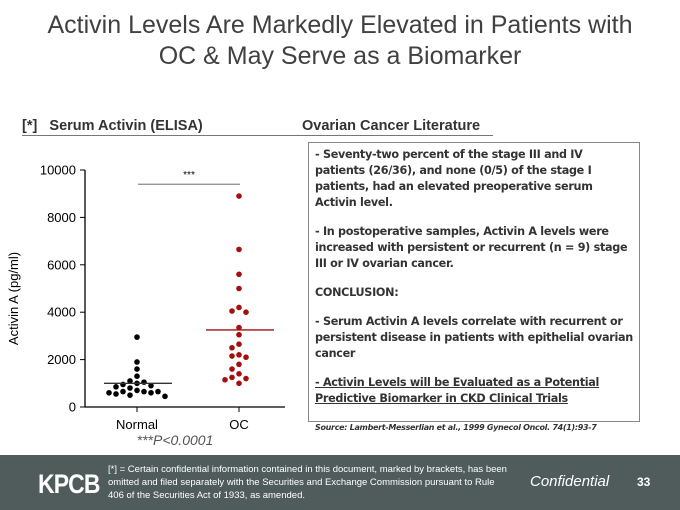 This screenshot has height=510, width=680. What do you see at coordinates (61, 217) in the screenshot?
I see `y-tick-label: 8000` at bounding box center [61, 217].